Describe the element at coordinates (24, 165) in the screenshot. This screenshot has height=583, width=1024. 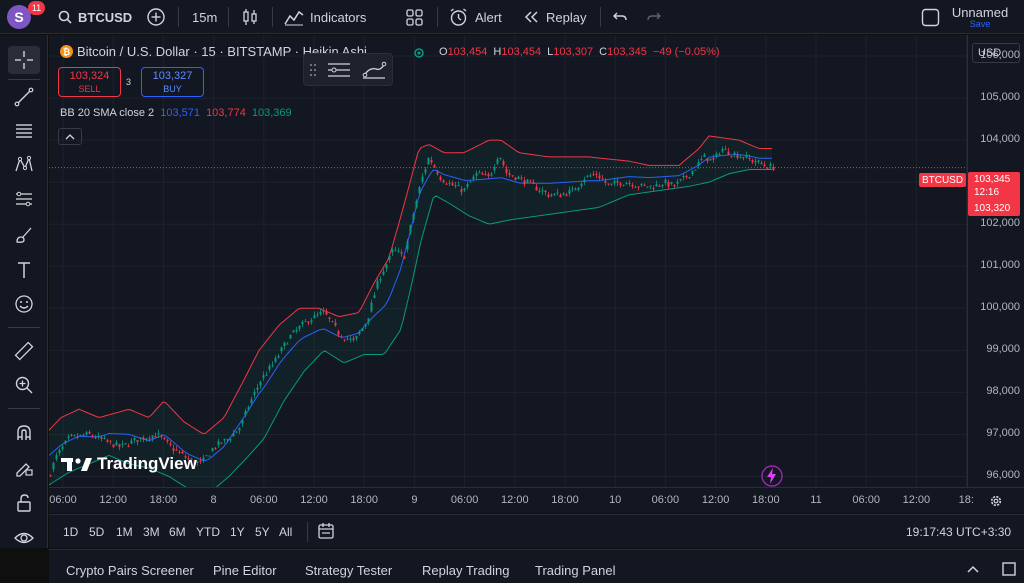
I see `pattern-tool` at that location.